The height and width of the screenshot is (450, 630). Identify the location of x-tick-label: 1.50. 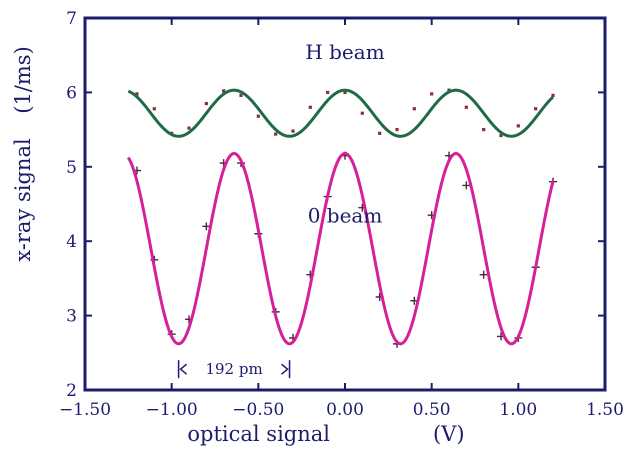
(605, 410).